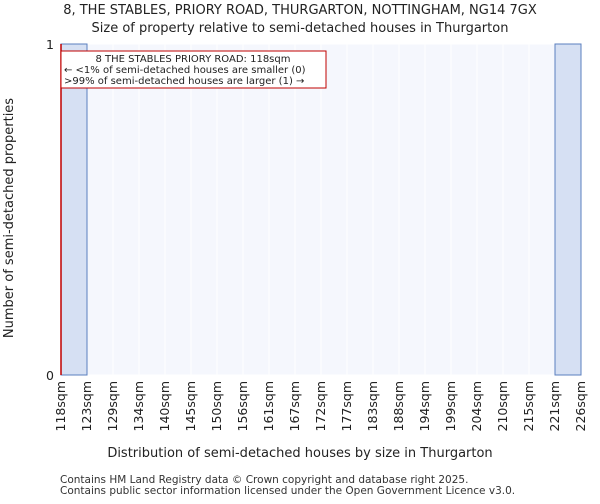 Image resolution: width=600 pixels, height=504 pixels. Describe the element at coordinates (372, 406) in the screenshot. I see `x-tick-label: 183sqm` at that location.